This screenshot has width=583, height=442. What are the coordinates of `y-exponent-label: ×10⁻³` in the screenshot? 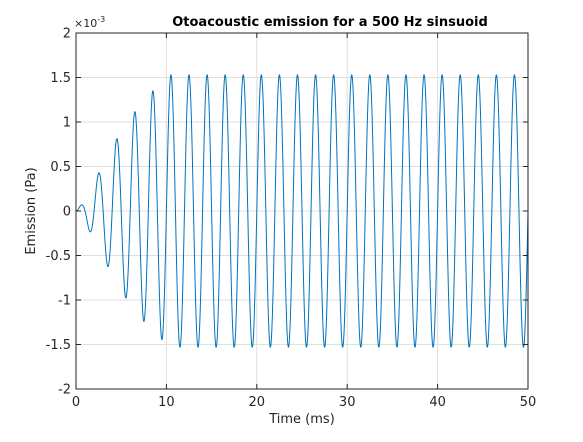 It's located at (89, 22).